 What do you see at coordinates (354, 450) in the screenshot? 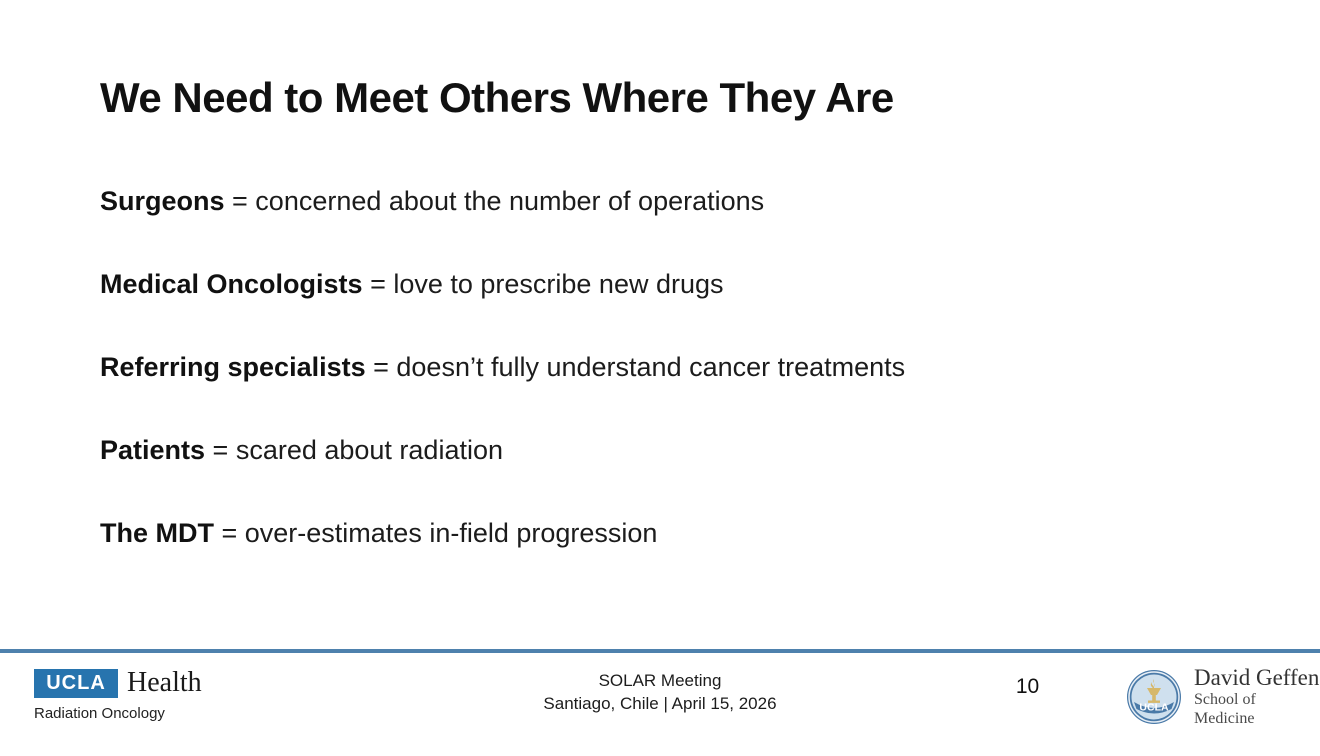
I see `bullet-text: = scared about radiation` at bounding box center [354, 450].